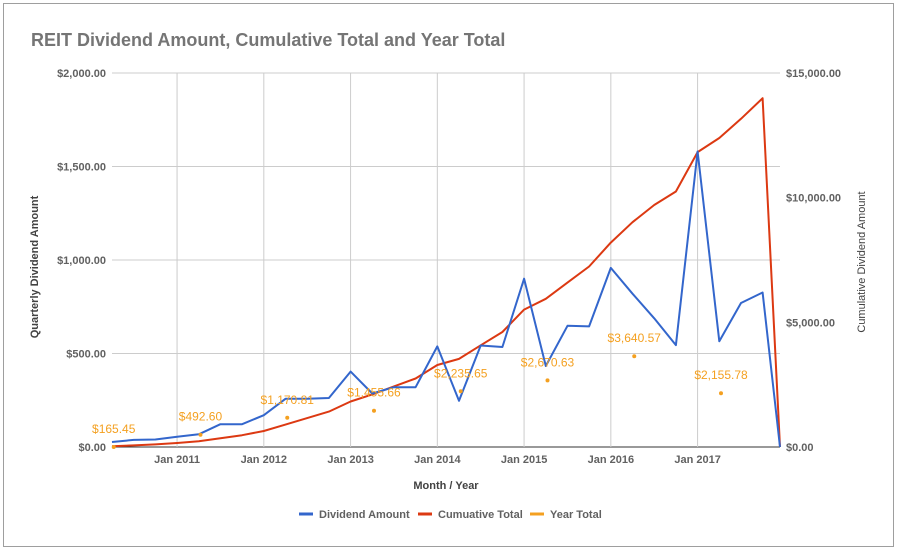  Describe the element at coordinates (92, 448) in the screenshot. I see `left-tick-label: $0.00` at that location.